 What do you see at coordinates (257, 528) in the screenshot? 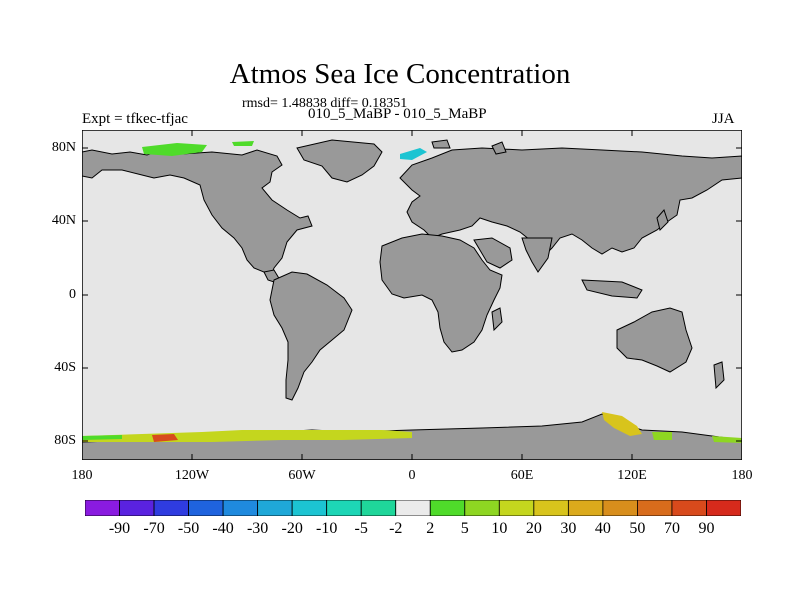
I see `colorbar-label: -30` at bounding box center [257, 528].